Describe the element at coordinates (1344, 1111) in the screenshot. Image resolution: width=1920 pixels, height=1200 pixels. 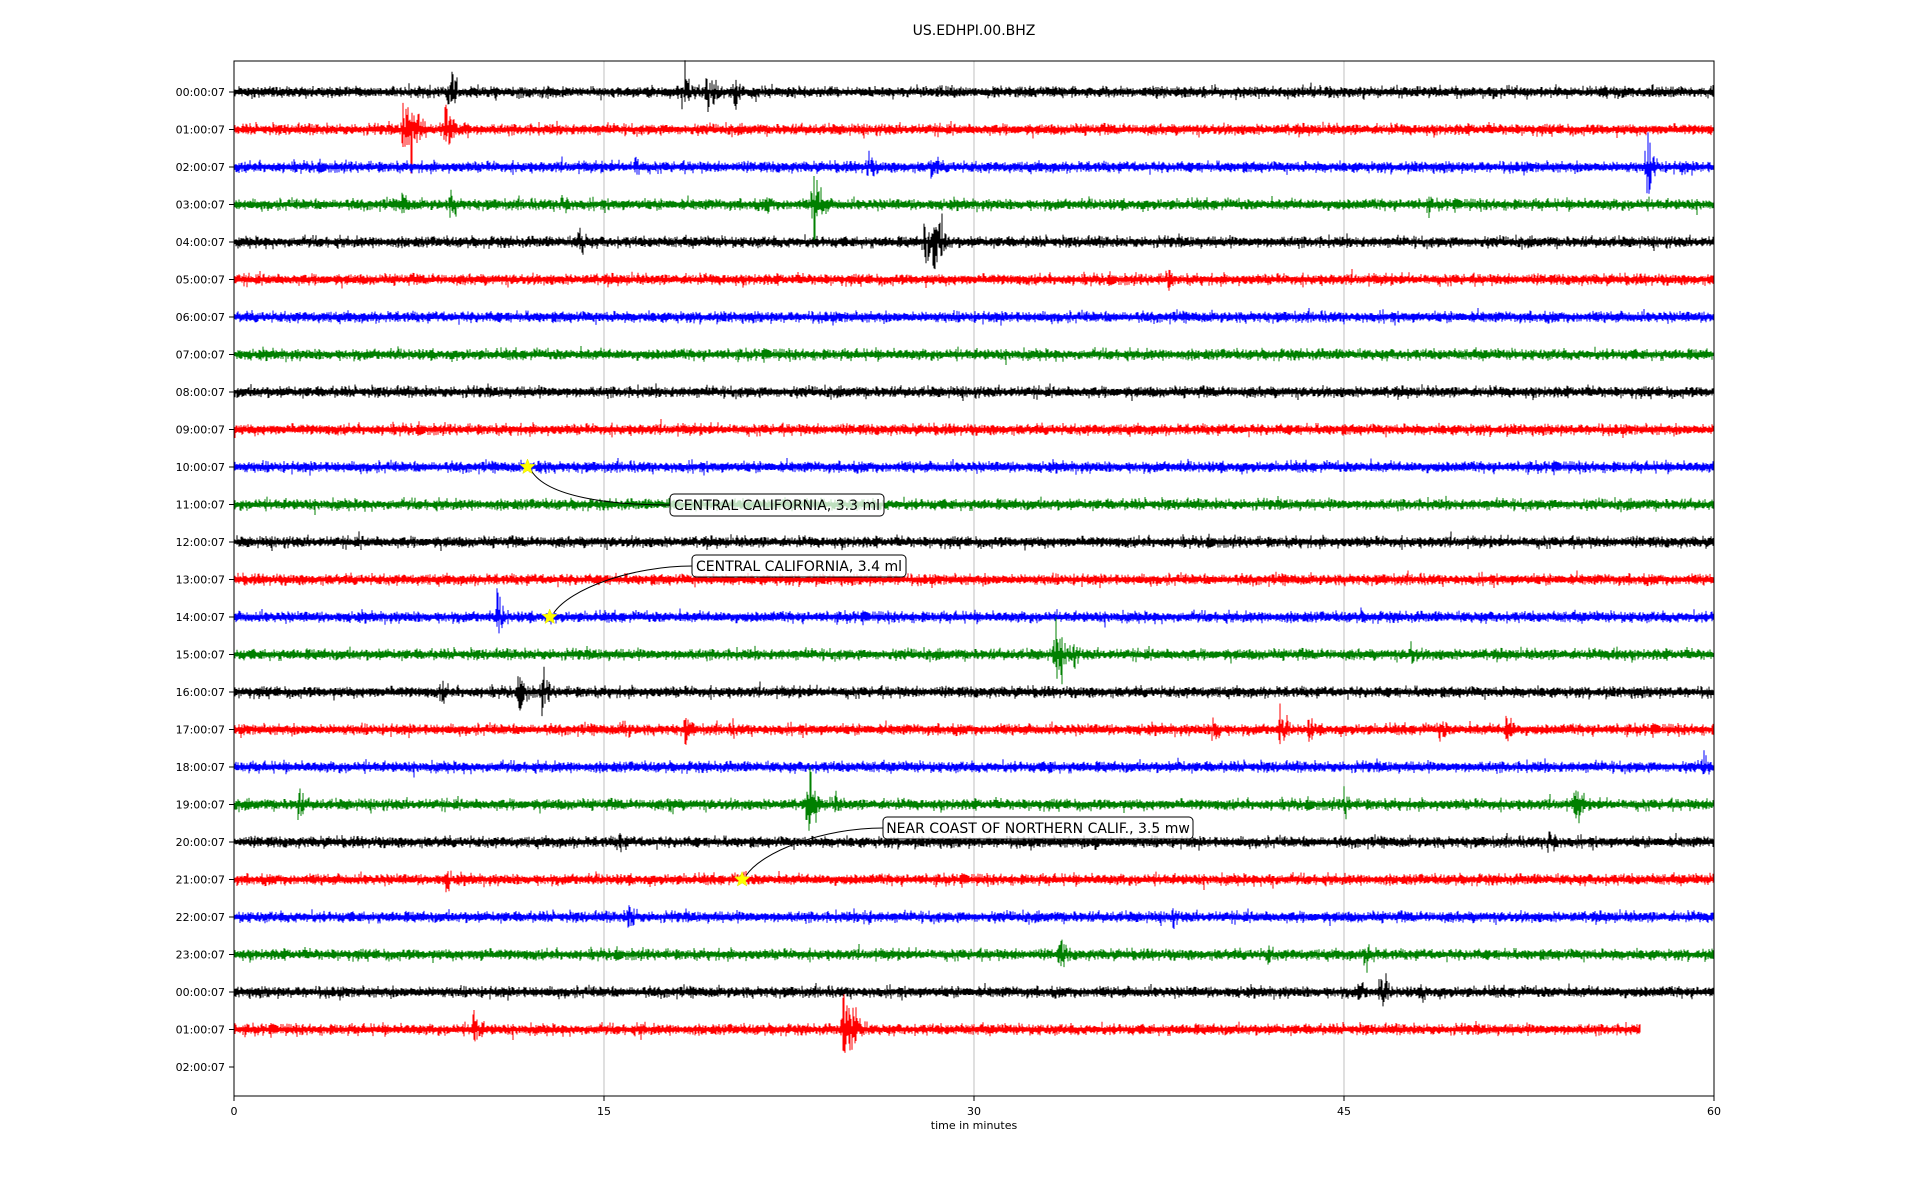
I see `x-tick-label: 45` at that location.